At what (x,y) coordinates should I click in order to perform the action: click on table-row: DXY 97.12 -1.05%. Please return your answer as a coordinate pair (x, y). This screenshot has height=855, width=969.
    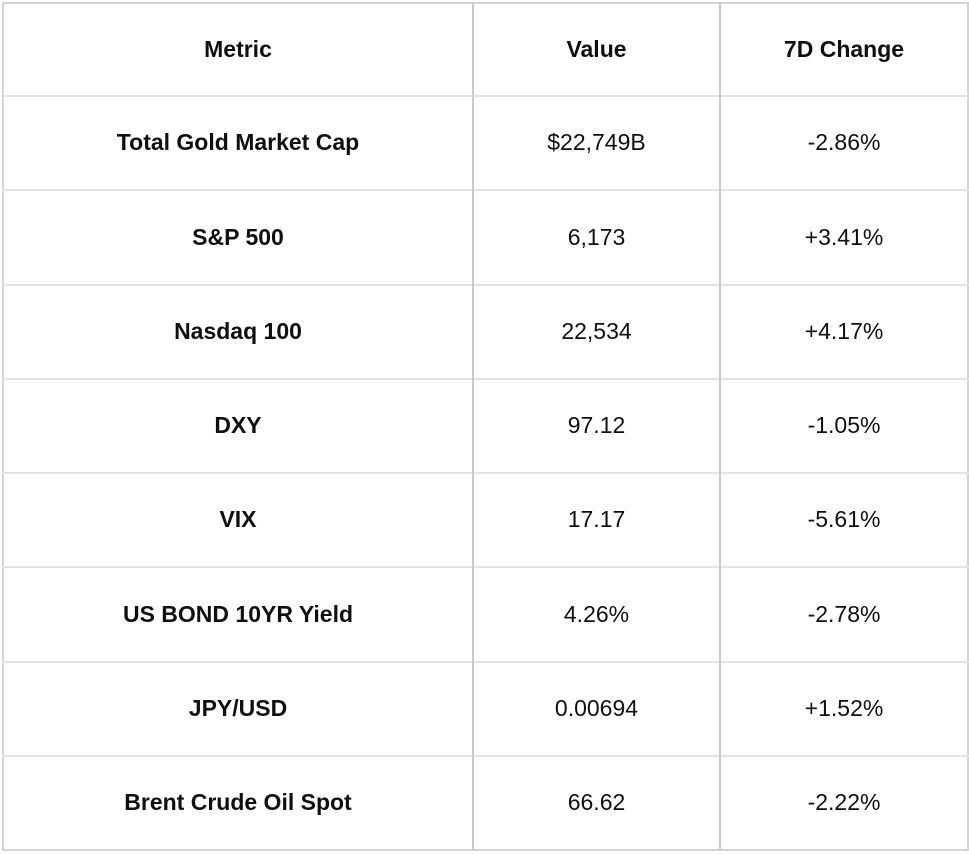
    Looking at the image, I should click on (485, 425).